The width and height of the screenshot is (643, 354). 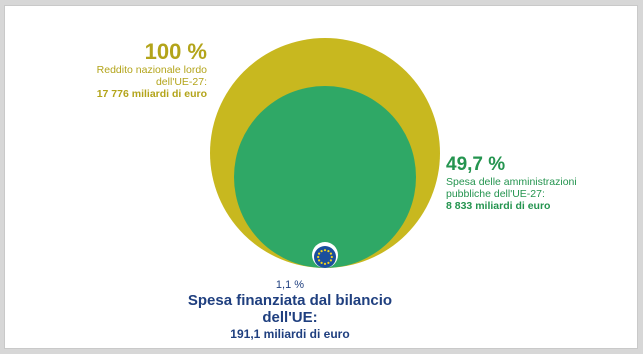 What do you see at coordinates (495, 193) in the screenshot?
I see `gov-label-line2: pubbliche dell'UE-27:` at bounding box center [495, 193].